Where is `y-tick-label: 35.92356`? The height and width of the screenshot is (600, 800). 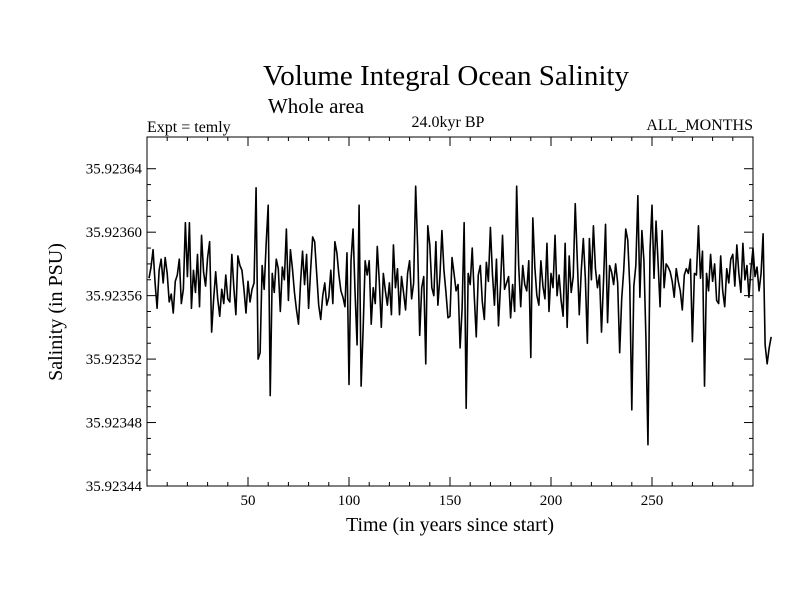
y-tick-label: 35.92356 is located at coordinates (114, 297).